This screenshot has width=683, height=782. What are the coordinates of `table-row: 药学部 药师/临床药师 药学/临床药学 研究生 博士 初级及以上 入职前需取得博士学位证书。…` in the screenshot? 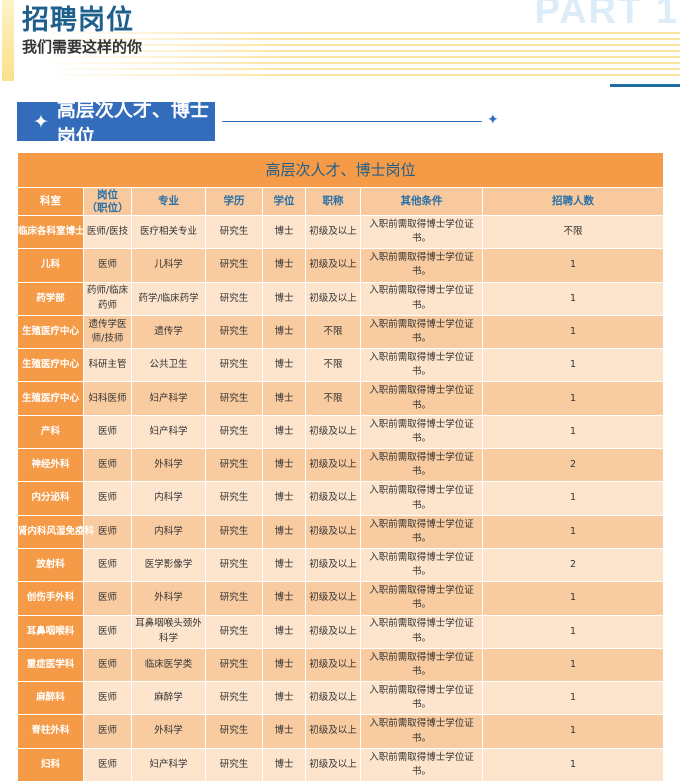 It's located at (341, 298).